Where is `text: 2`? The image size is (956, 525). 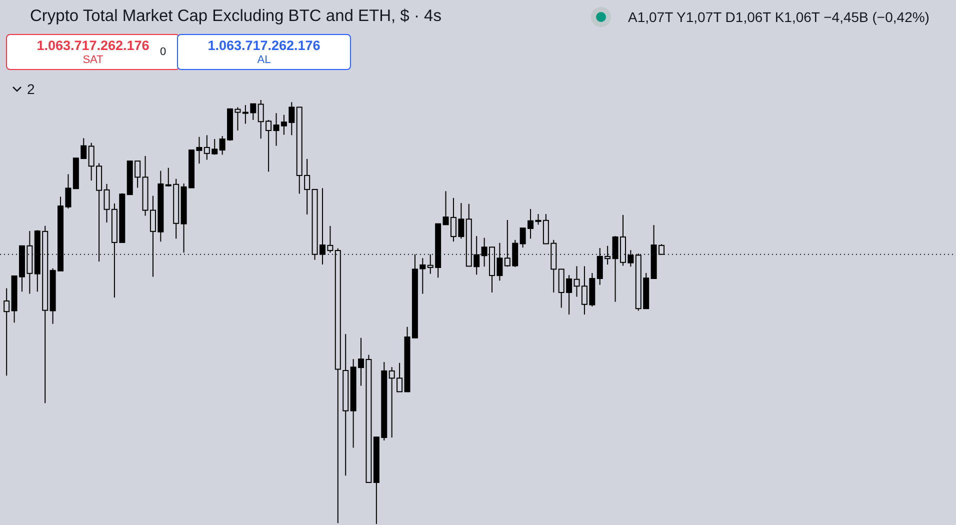
text: 2 is located at coordinates (31, 89).